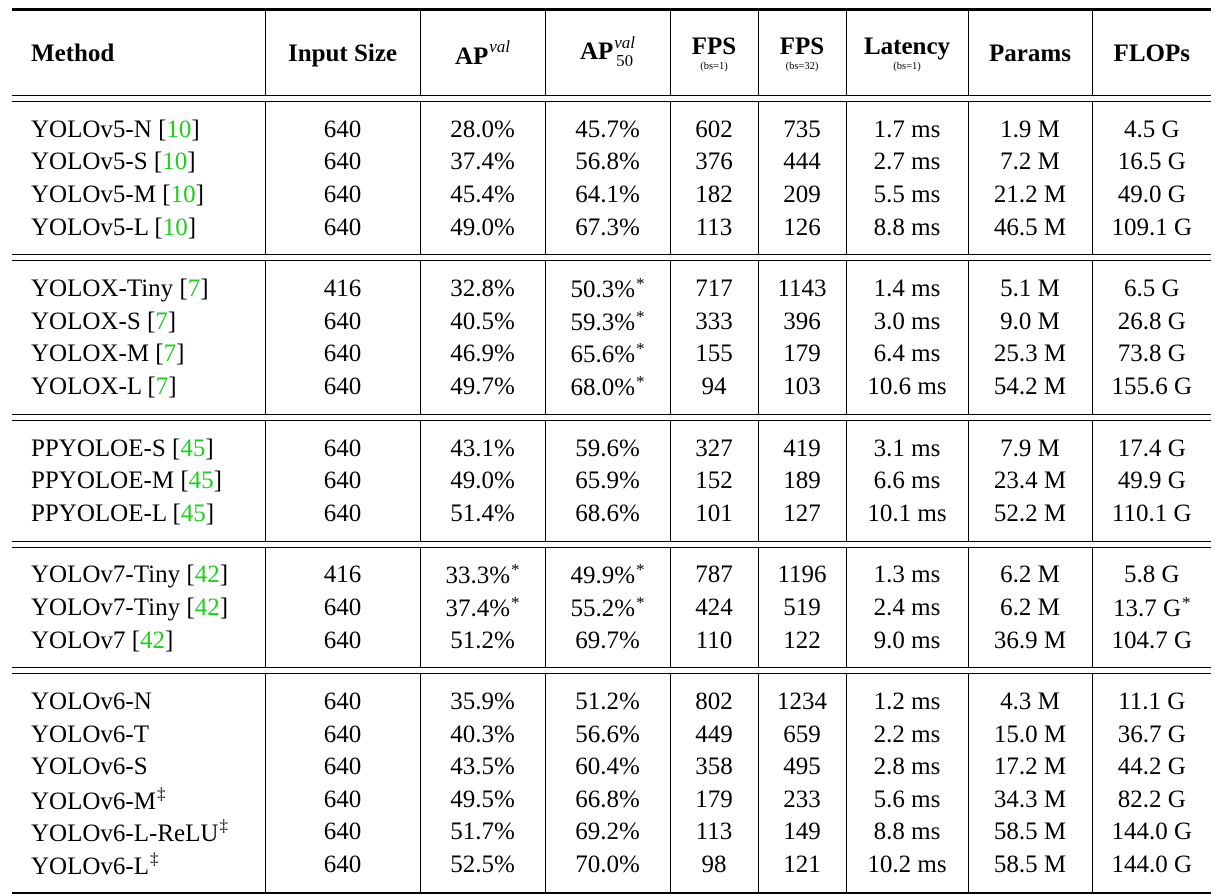 The height and width of the screenshot is (894, 1224). I want to click on method-cell: YOLOv6-M‡, so click(138, 799).